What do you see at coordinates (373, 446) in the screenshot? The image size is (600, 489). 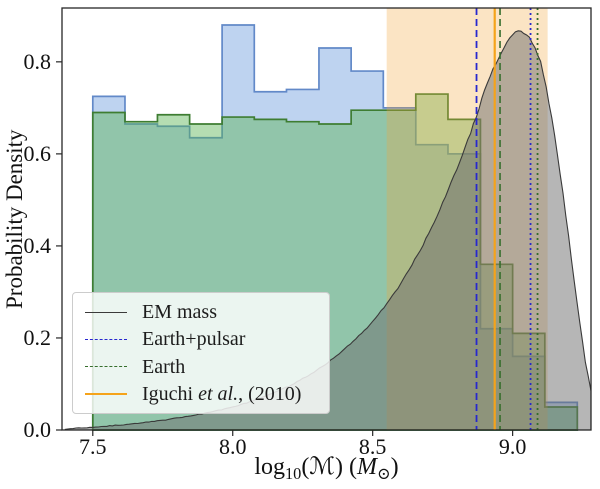 I see `svg-text: 8.5` at bounding box center [373, 446].